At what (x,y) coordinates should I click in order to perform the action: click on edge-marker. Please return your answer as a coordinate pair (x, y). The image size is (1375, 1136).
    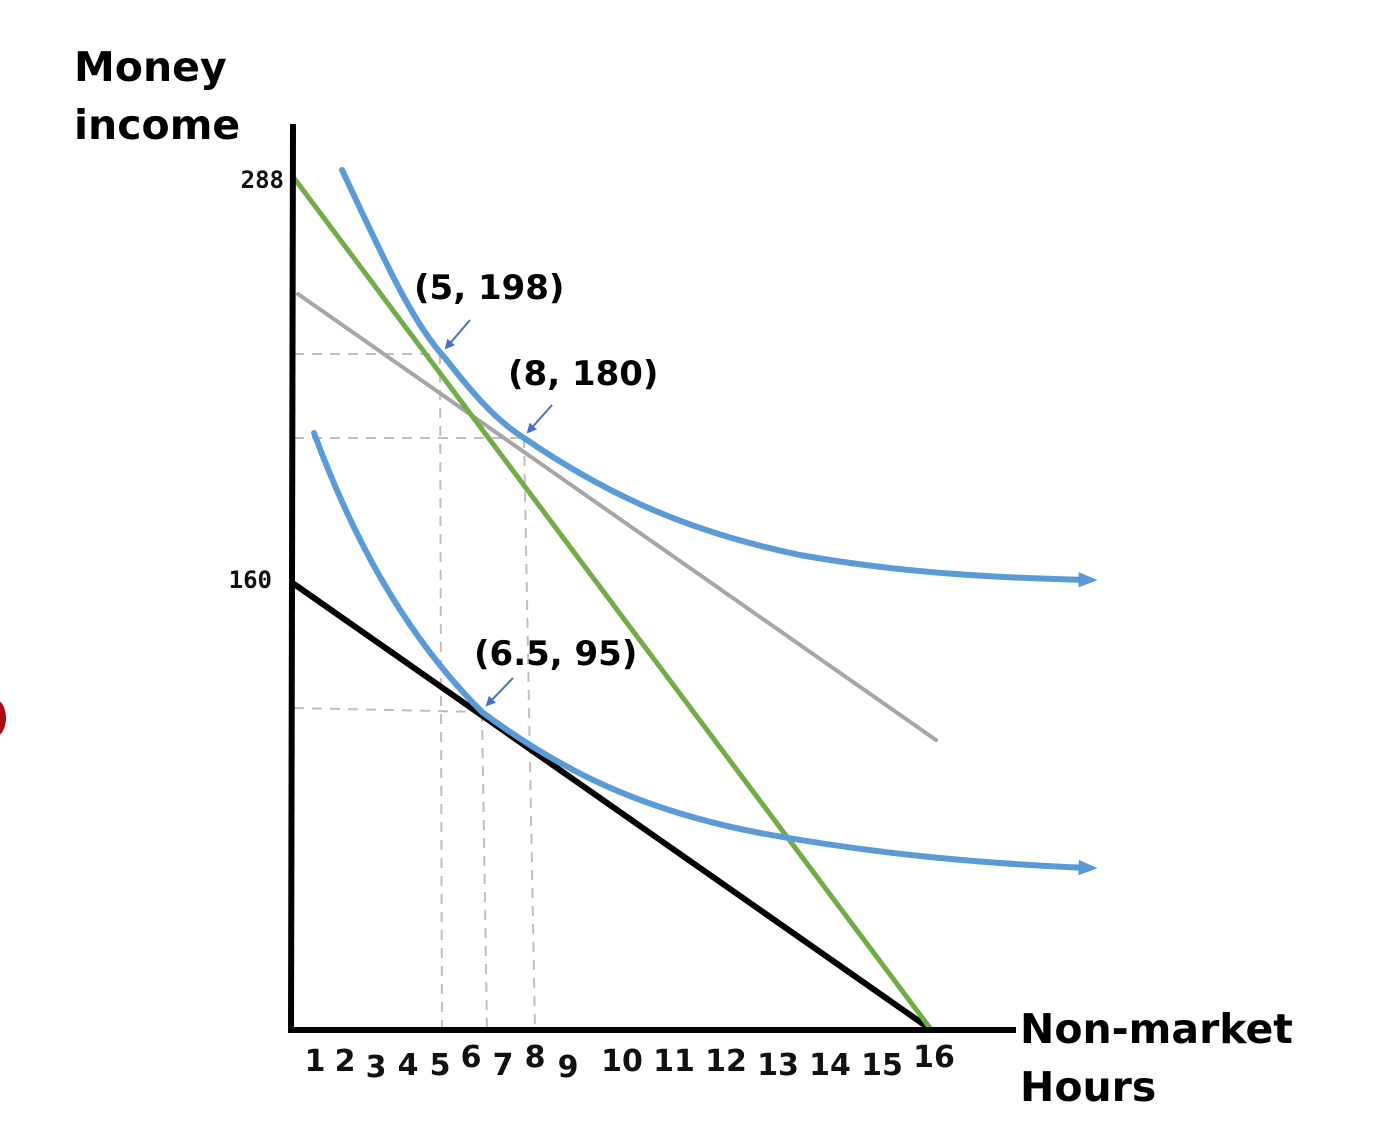
    Looking at the image, I should click on (3, 718).